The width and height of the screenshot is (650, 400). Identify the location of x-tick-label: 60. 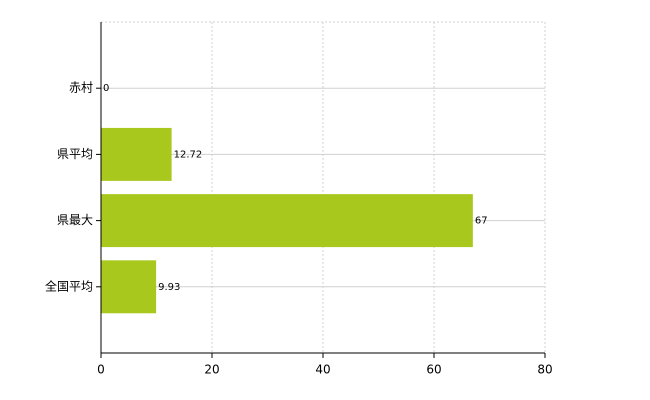
(433, 370).